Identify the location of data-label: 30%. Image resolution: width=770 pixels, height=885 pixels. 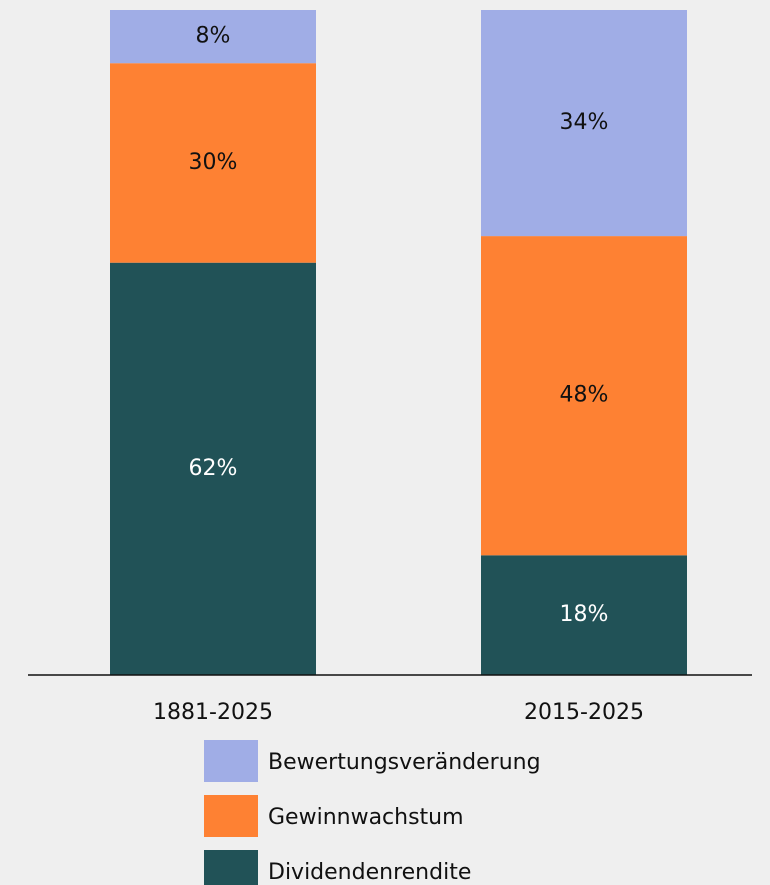
(213, 162).